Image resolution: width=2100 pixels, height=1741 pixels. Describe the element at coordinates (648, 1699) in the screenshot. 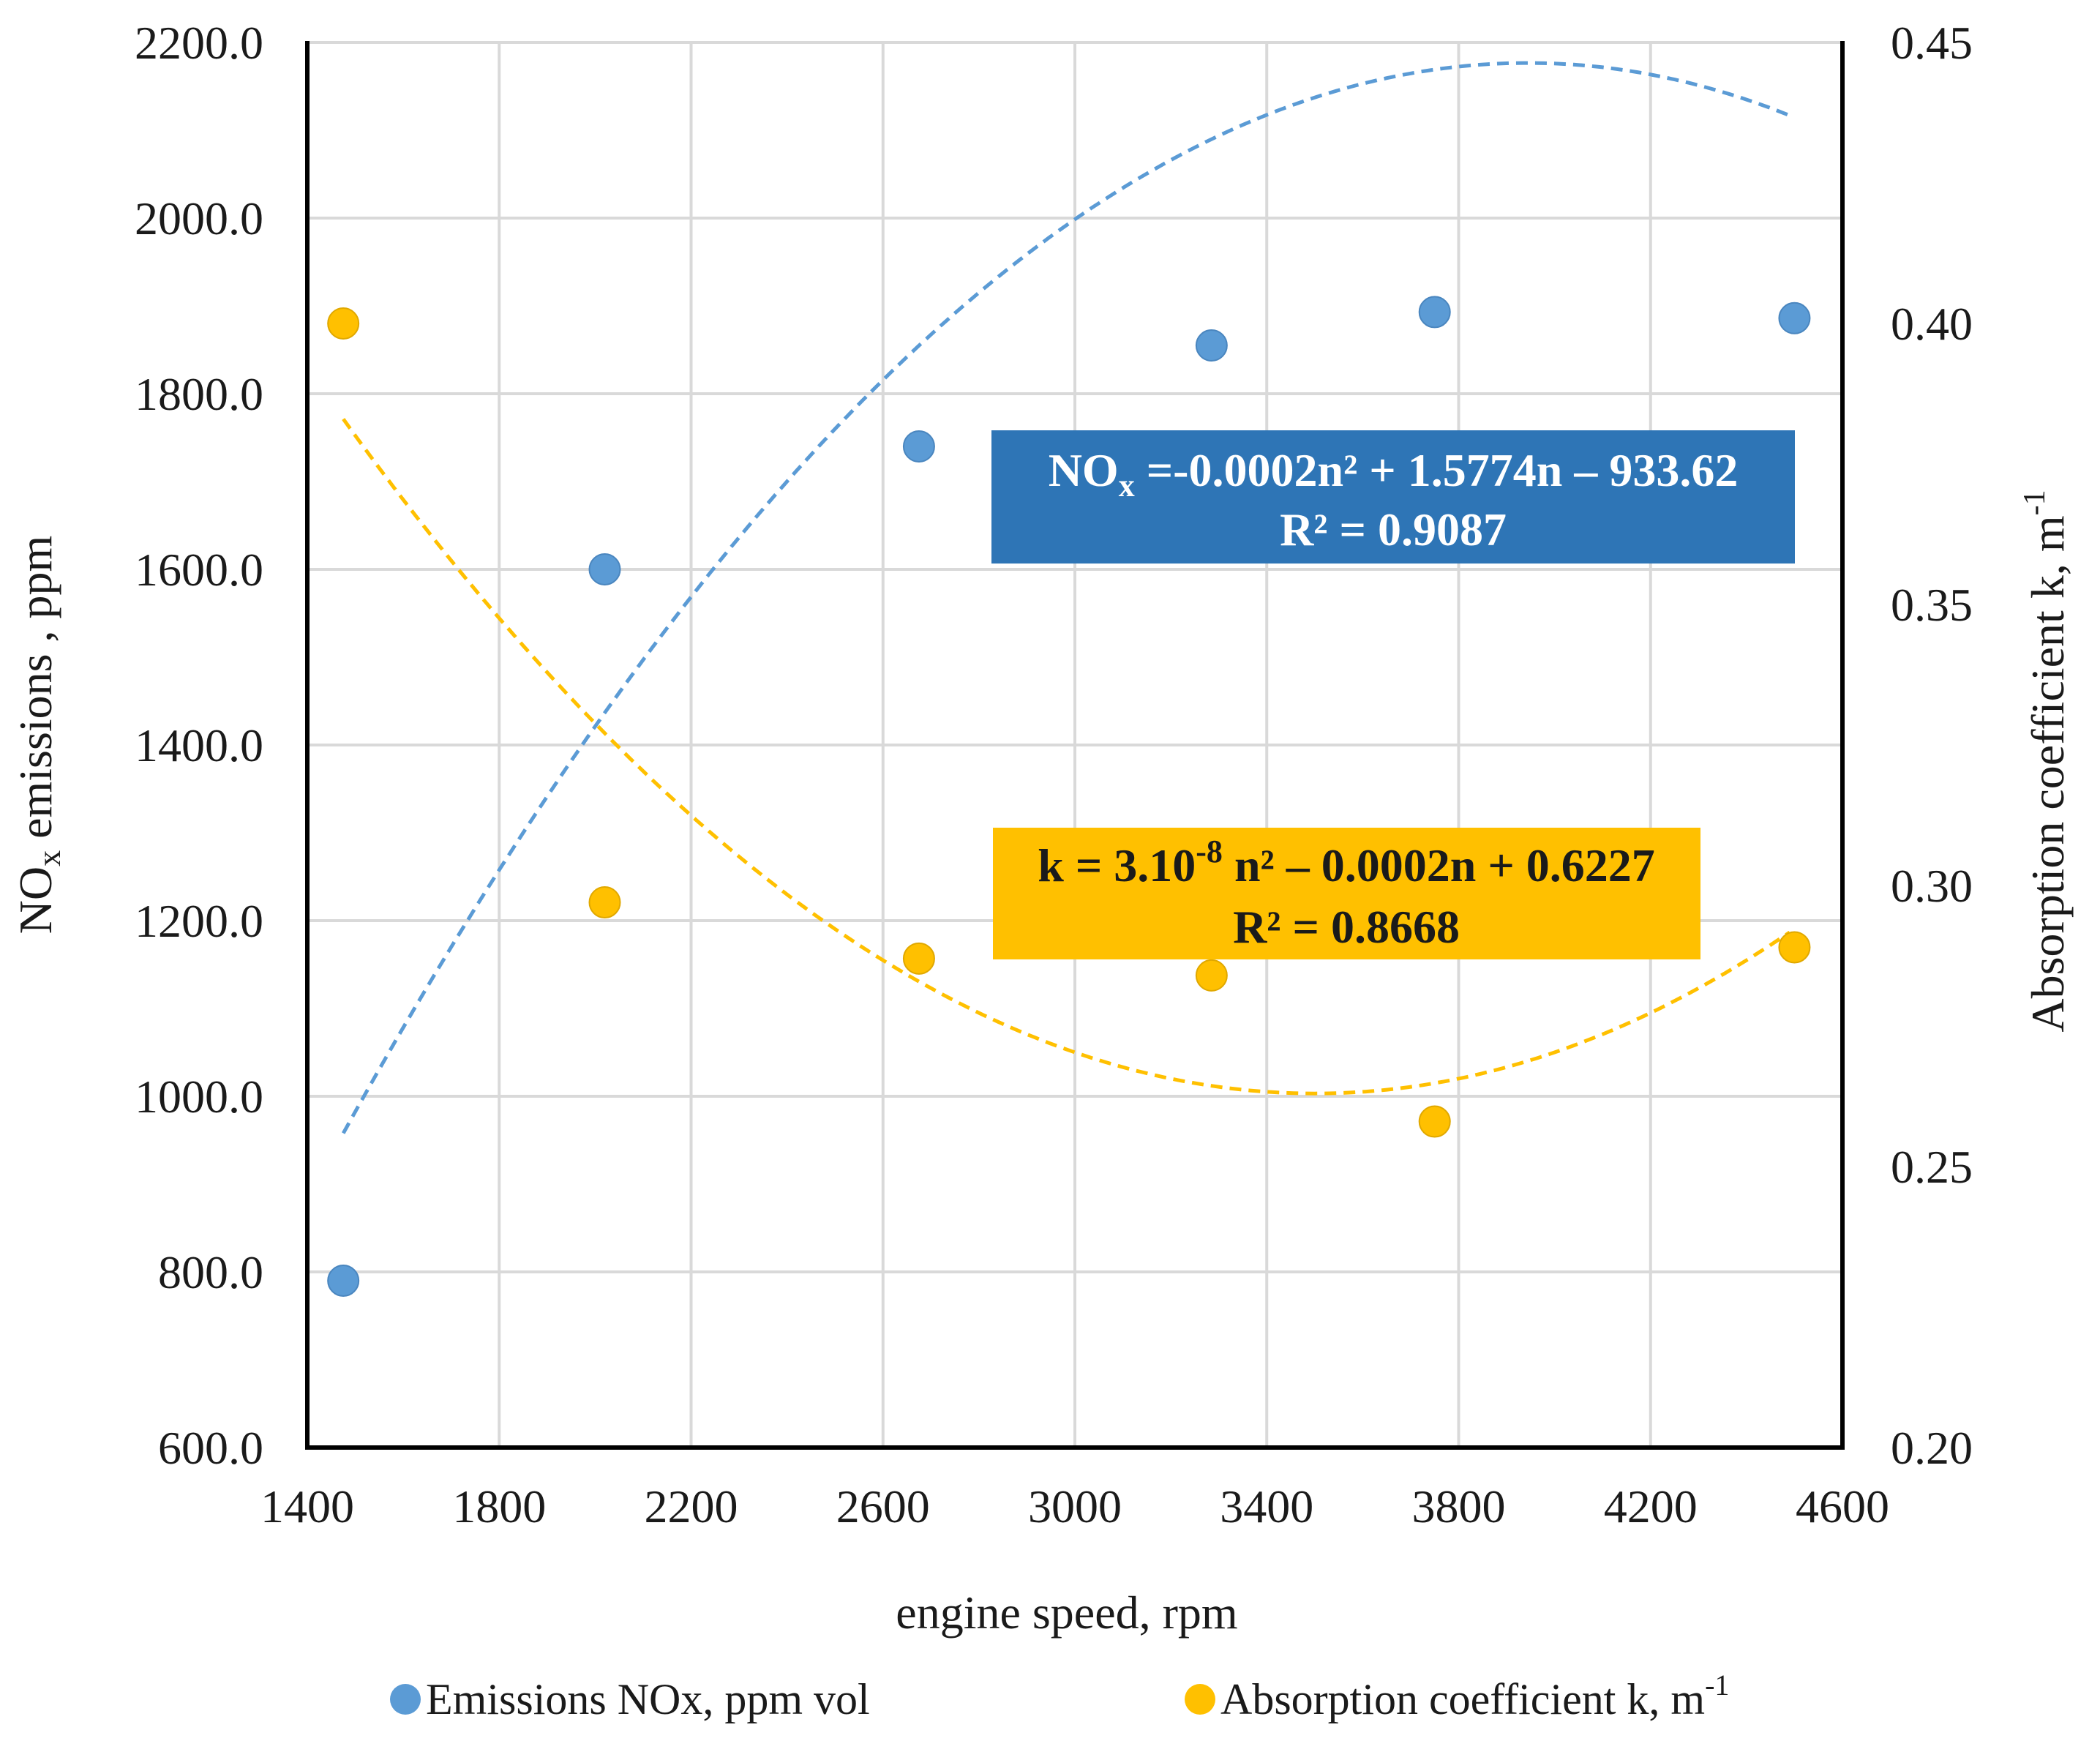

I see `legend-label-nox: Emissions NOx, ppm vol` at that location.